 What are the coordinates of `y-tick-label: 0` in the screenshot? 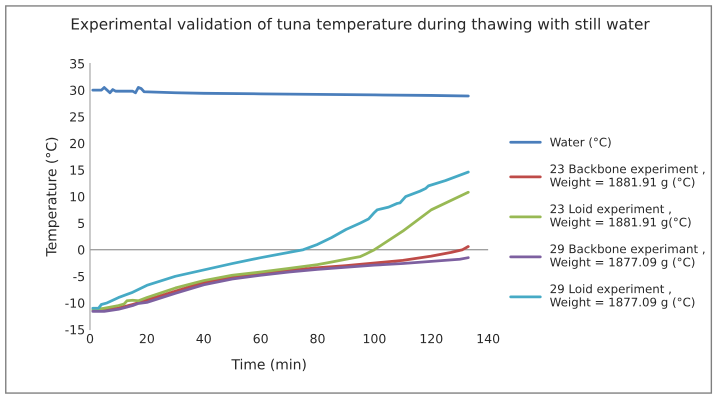 It's located at (81, 250).